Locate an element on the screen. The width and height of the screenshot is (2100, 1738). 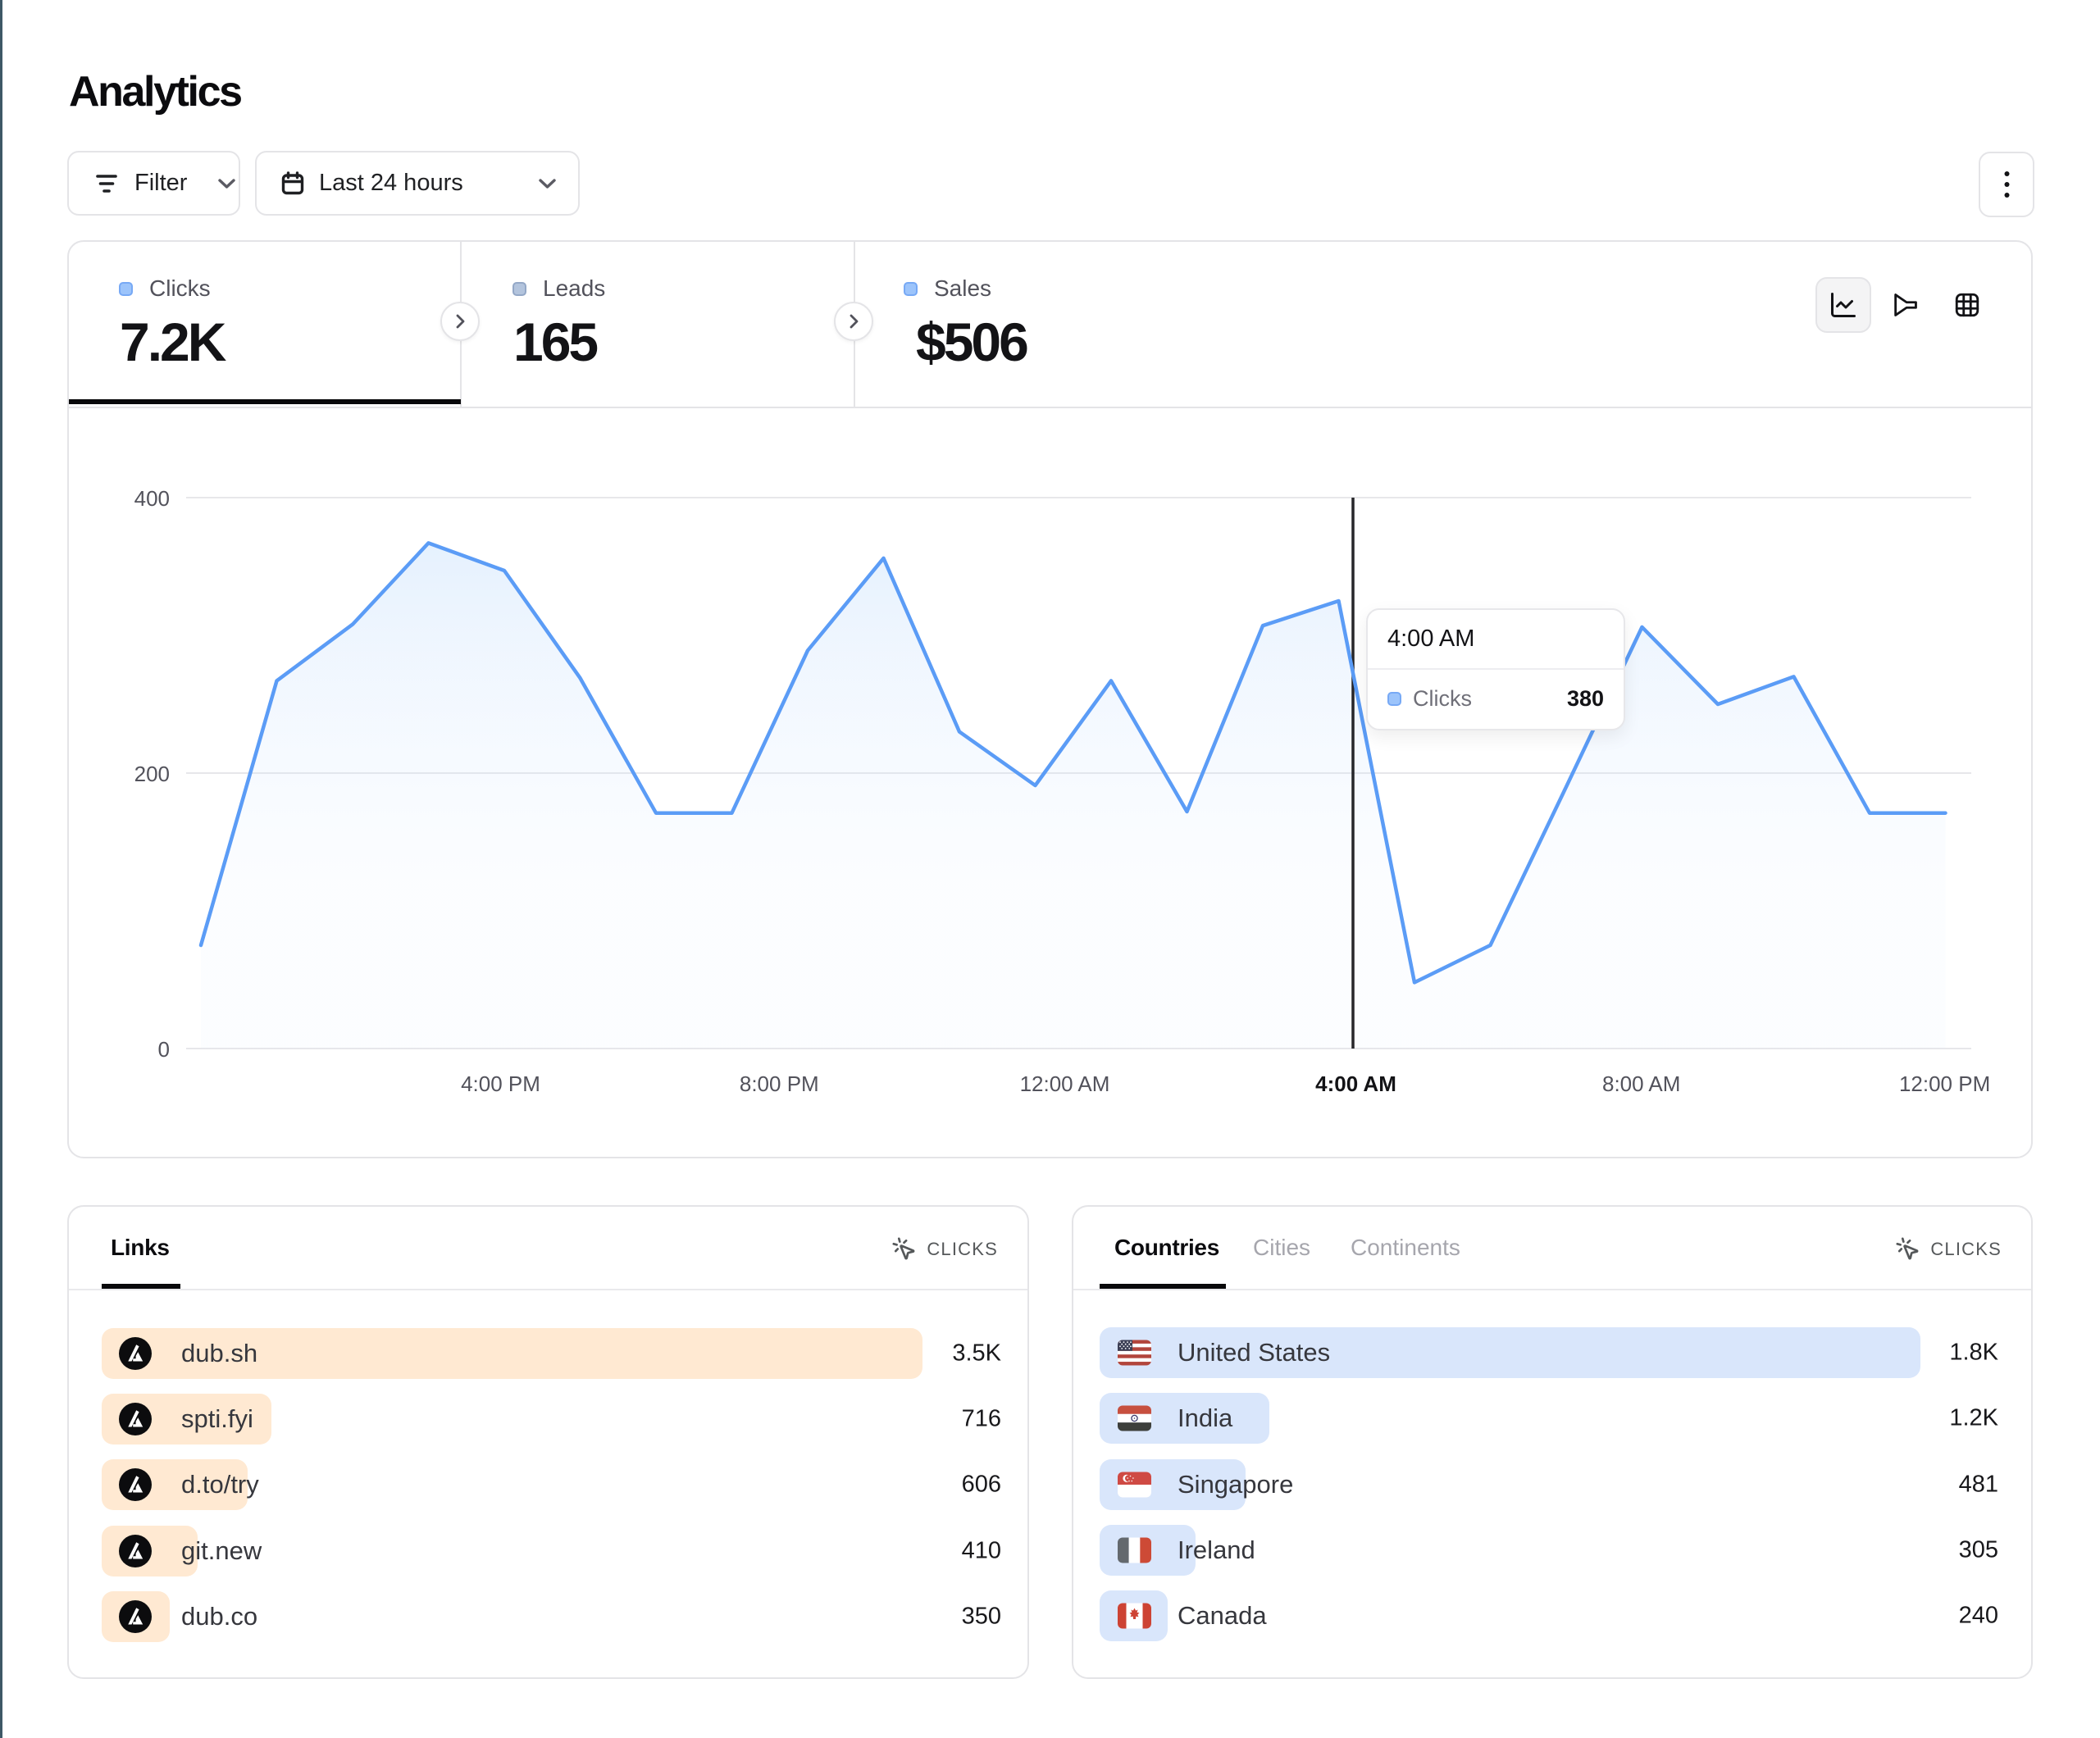
svg-text: 4:00 AM is located at coordinates (1355, 1083).